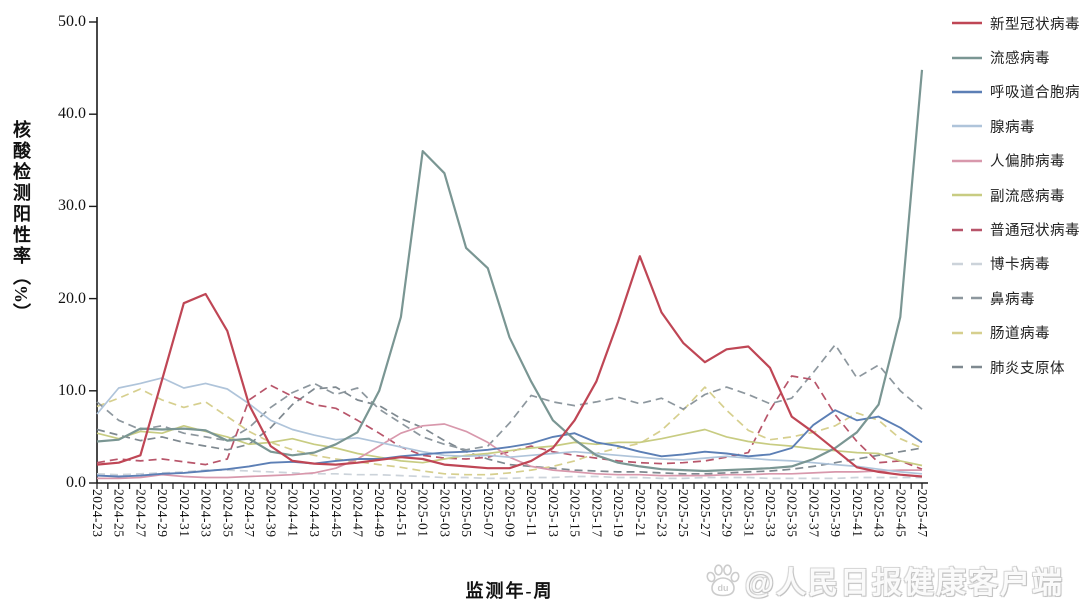  I want to click on x-tick-label: 2025-47, so click(922, 513).